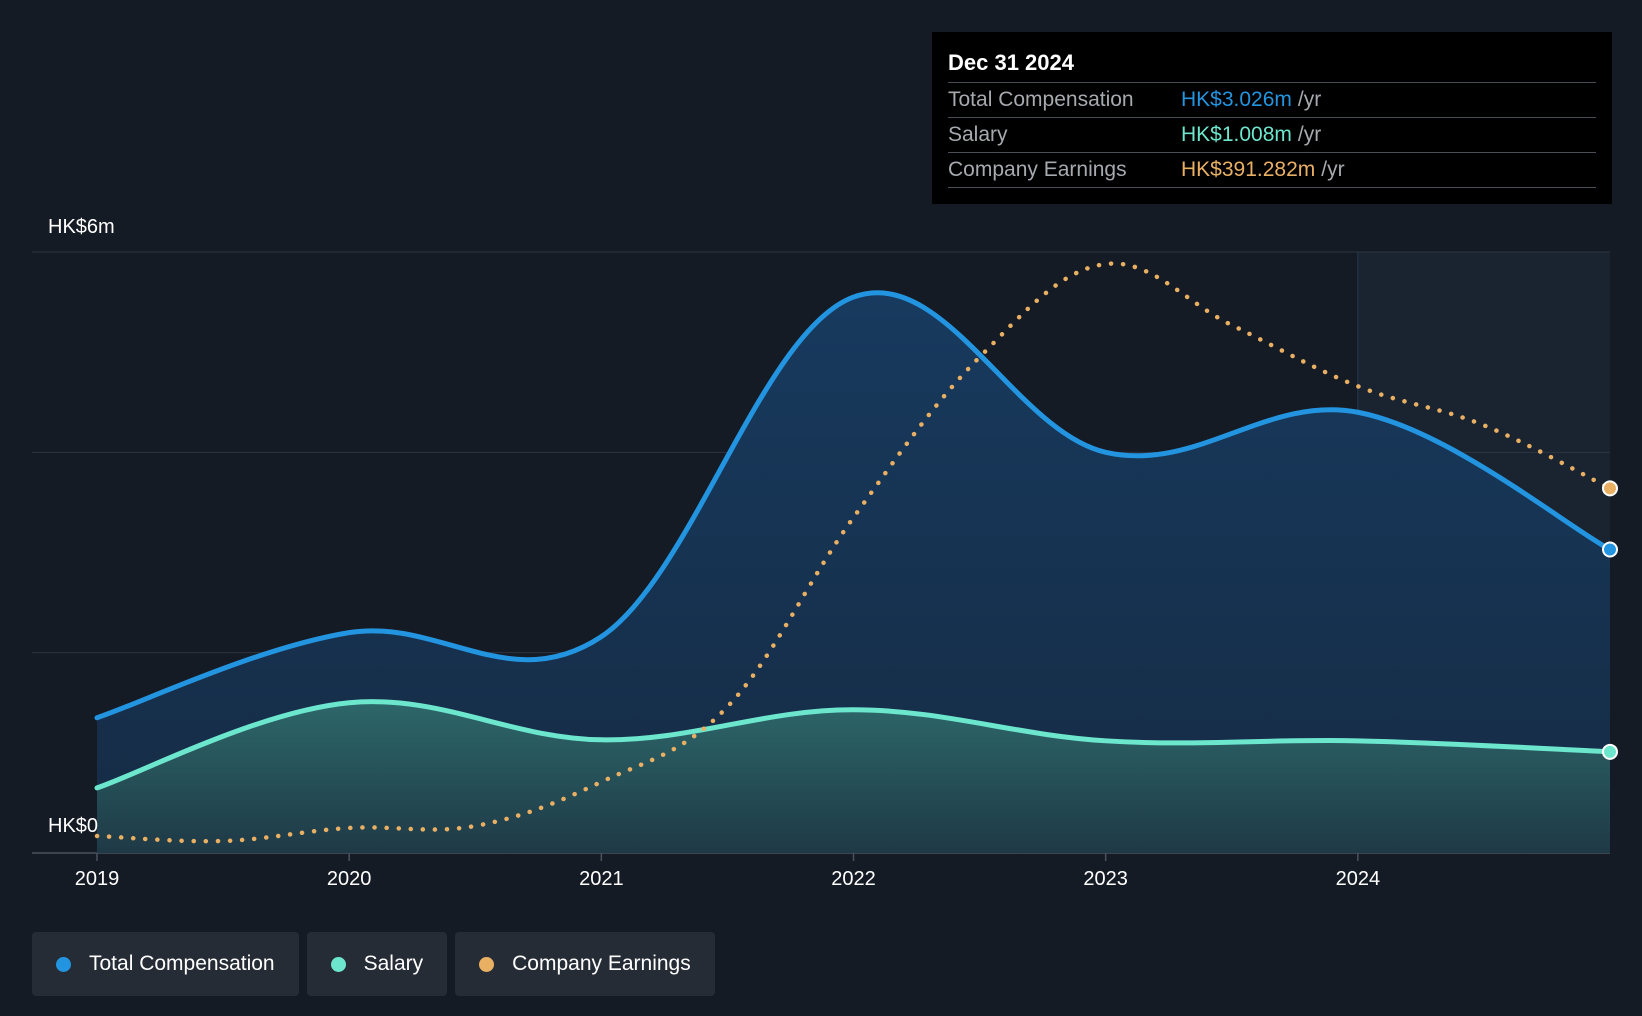 The width and height of the screenshot is (1642, 1016). Describe the element at coordinates (393, 963) in the screenshot. I see `legend-label: Salary` at that location.